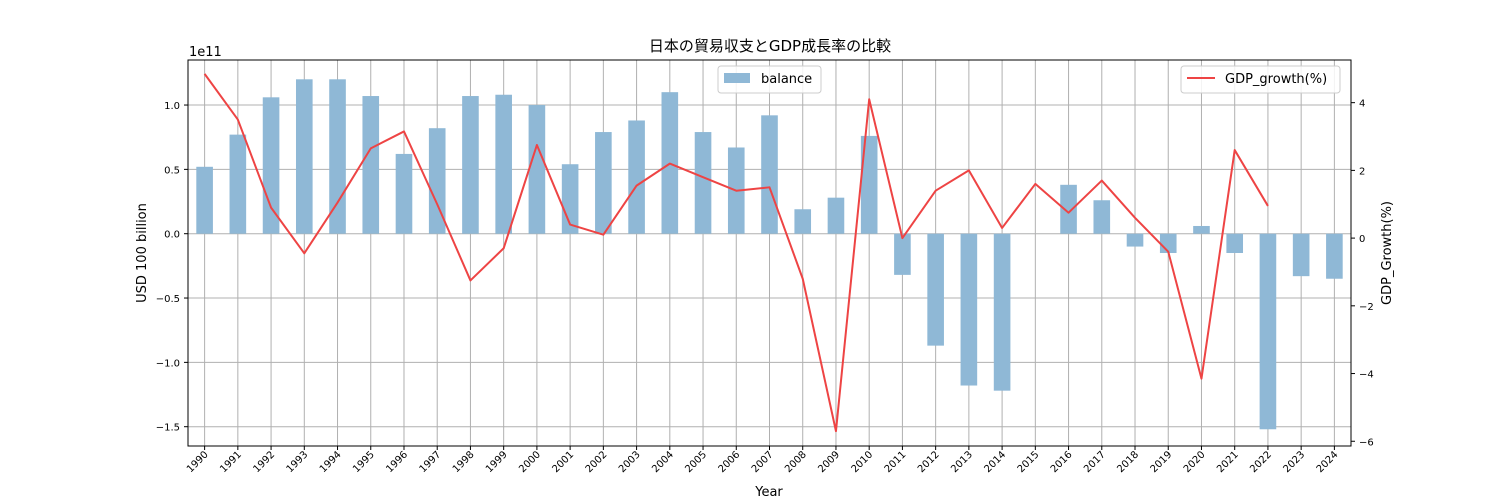 The width and height of the screenshot is (1500, 500). I want to click on y-axis-left-ticks: −1.5 −1.0 −0.5 0.0 0.5 1.0, so click(172, 267).